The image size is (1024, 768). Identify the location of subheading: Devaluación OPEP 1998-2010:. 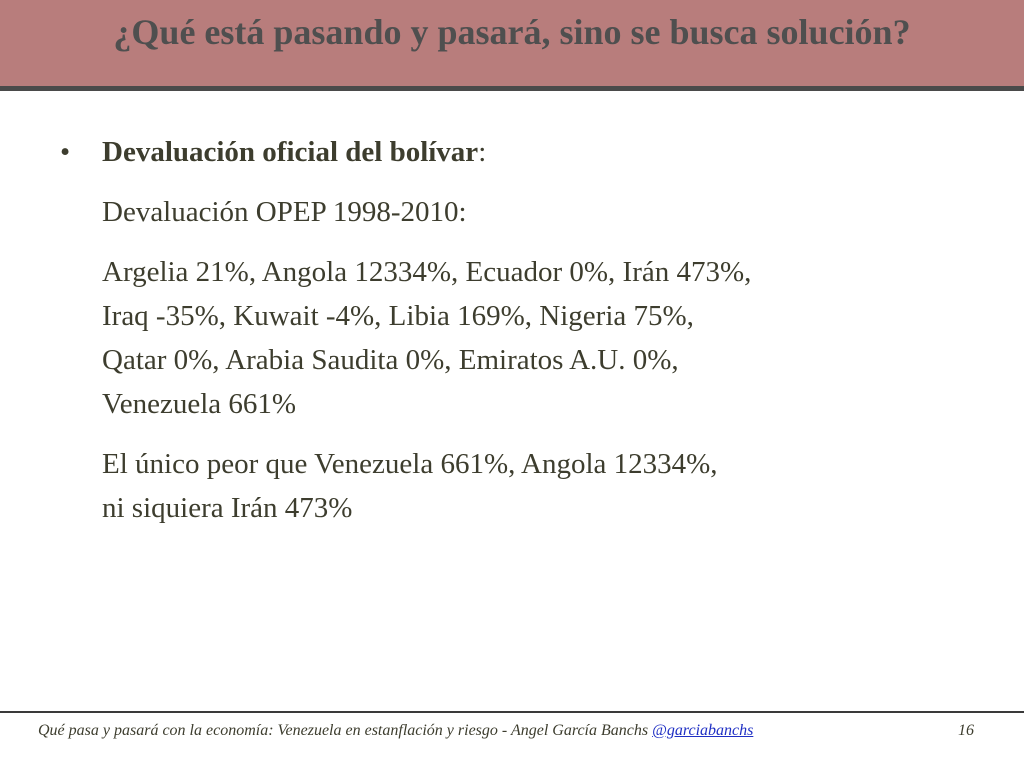
(284, 212).